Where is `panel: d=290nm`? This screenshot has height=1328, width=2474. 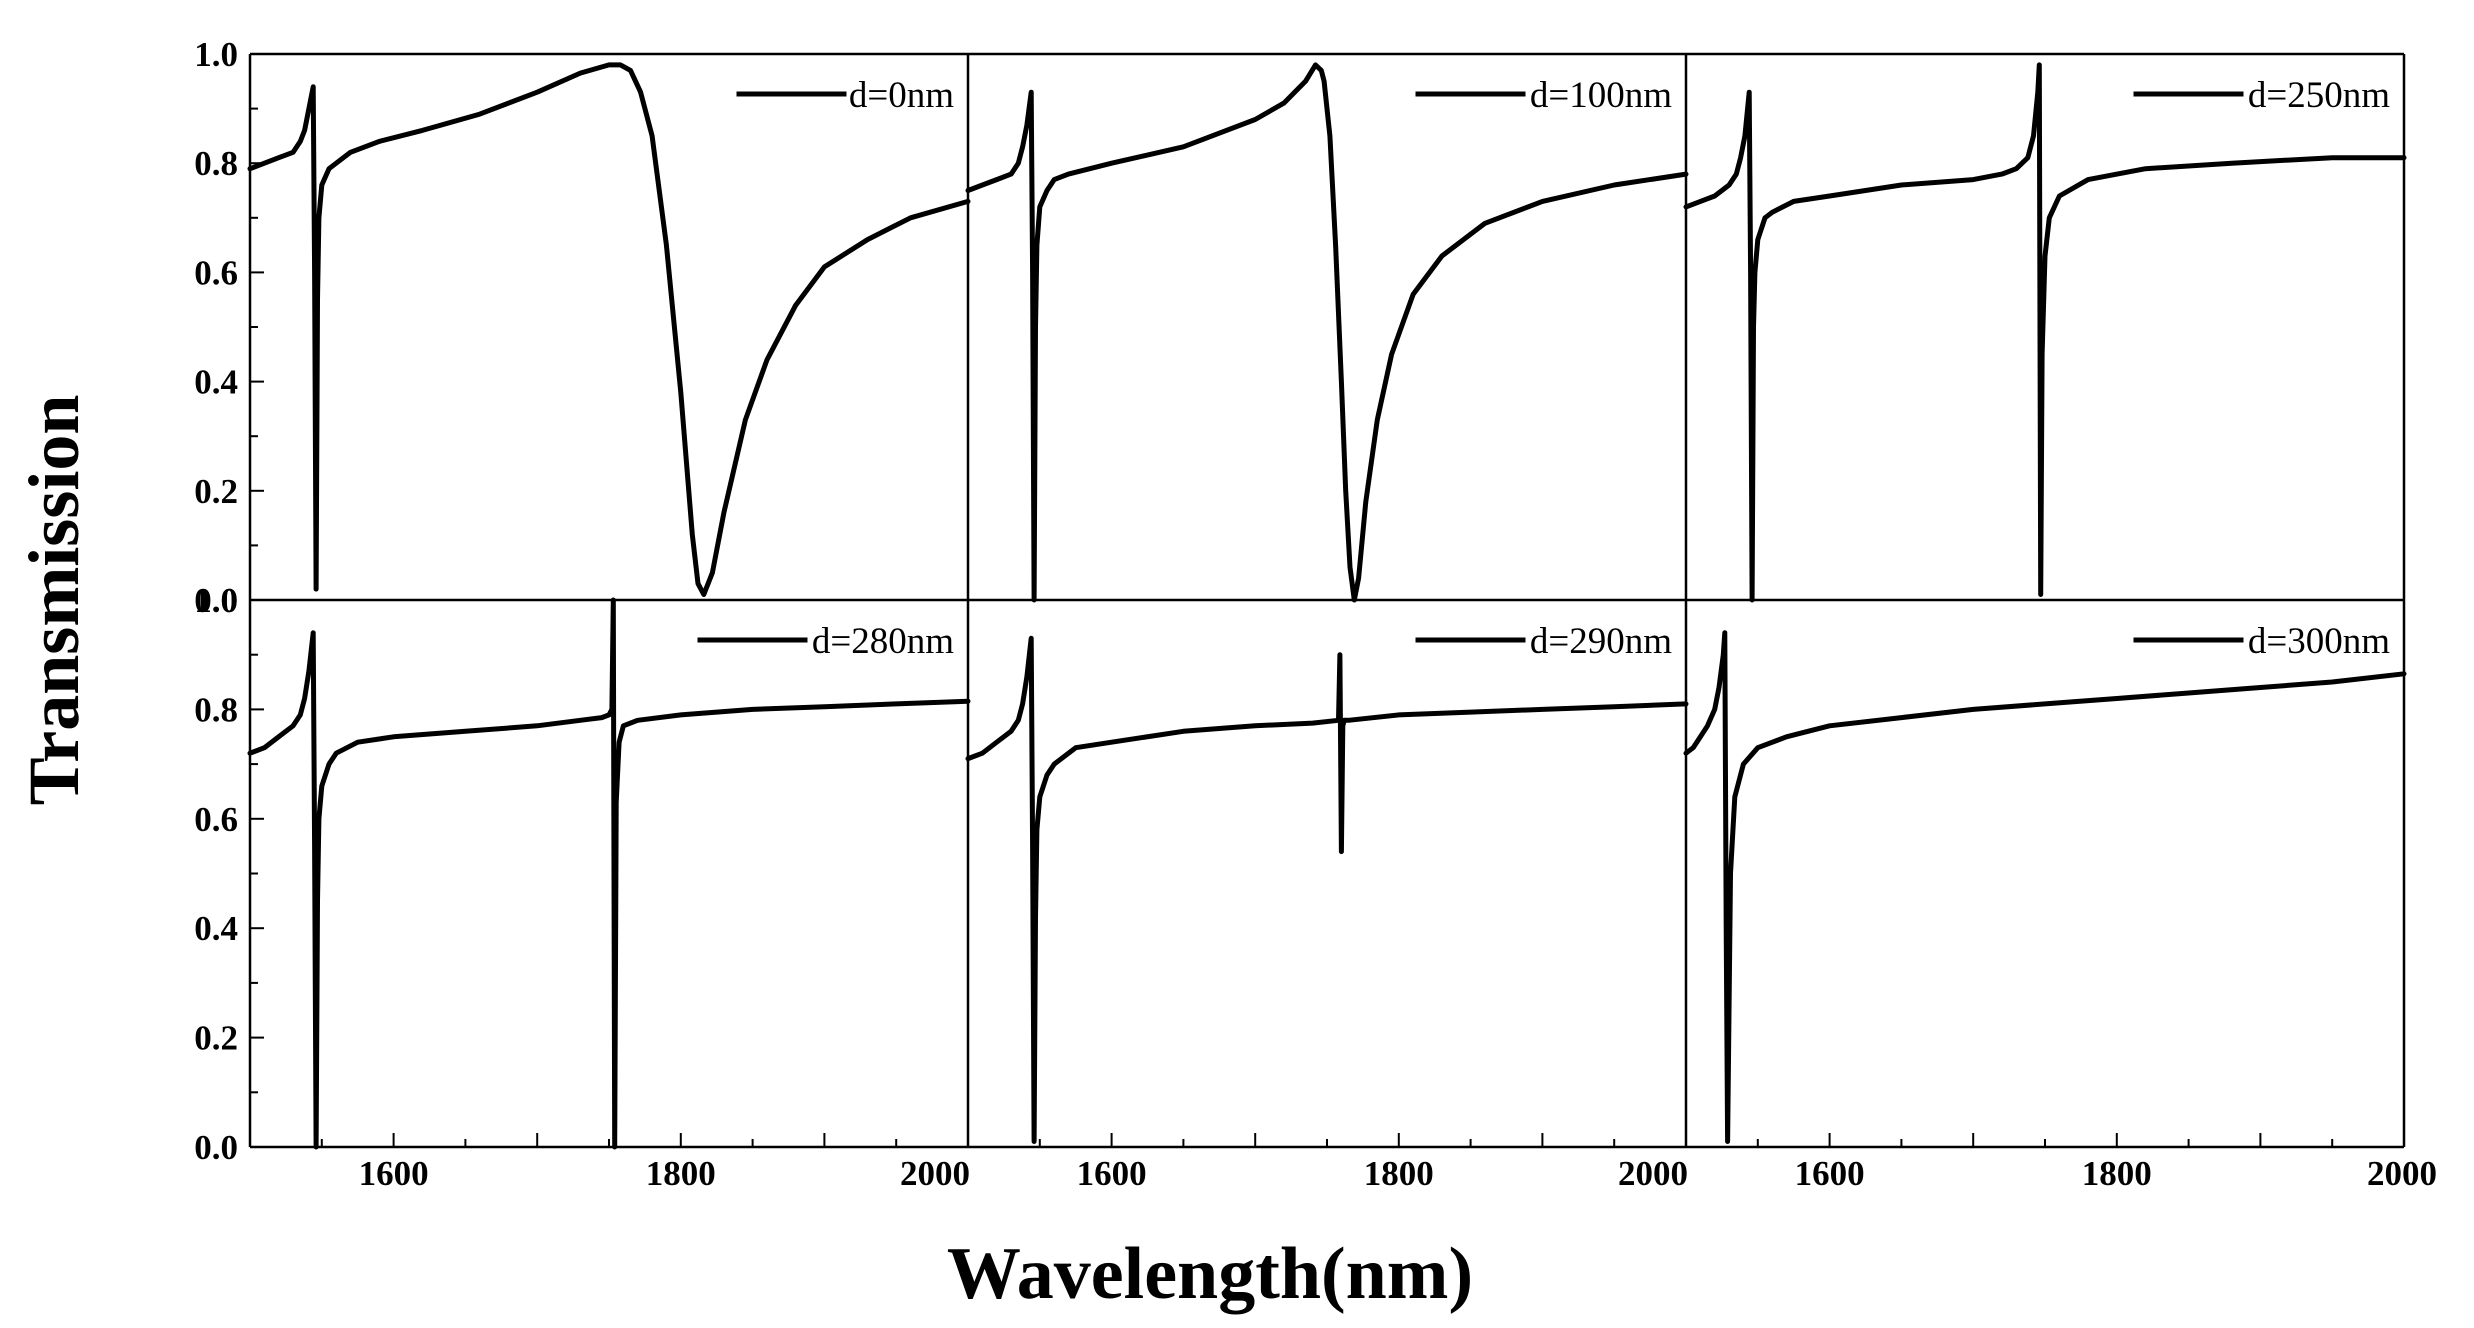 panel: d=290nm is located at coordinates (1327, 882).